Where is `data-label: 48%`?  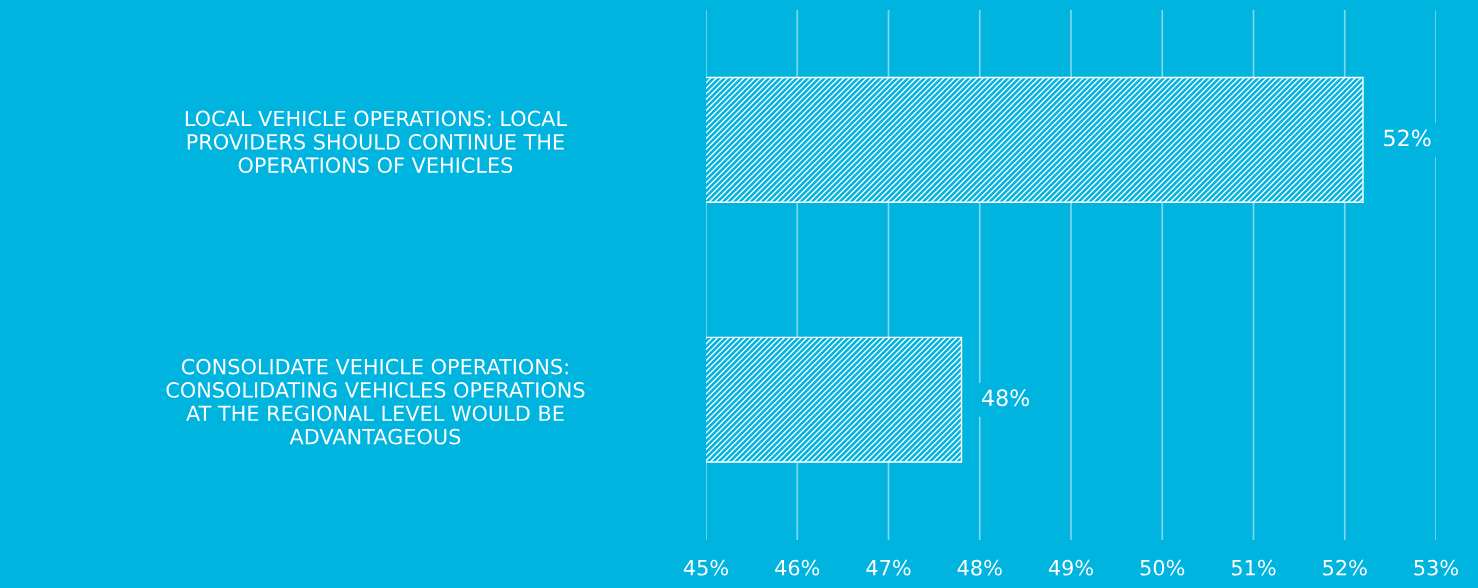 data-label: 48% is located at coordinates (1006, 398).